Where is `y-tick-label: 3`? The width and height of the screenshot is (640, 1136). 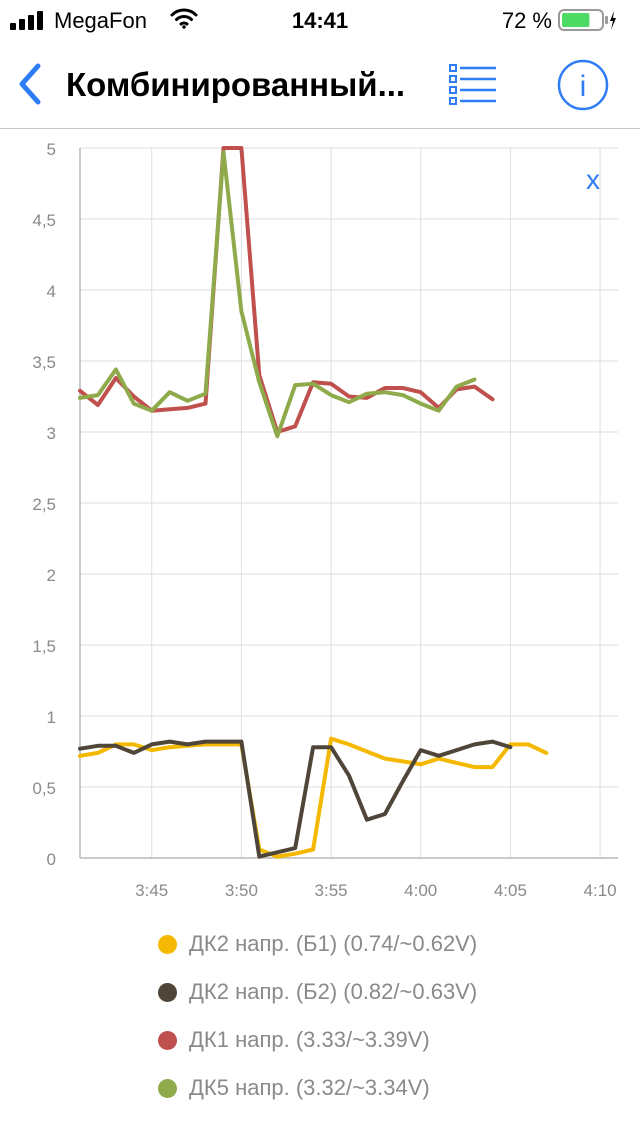
y-tick-label: 3 is located at coordinates (51, 433).